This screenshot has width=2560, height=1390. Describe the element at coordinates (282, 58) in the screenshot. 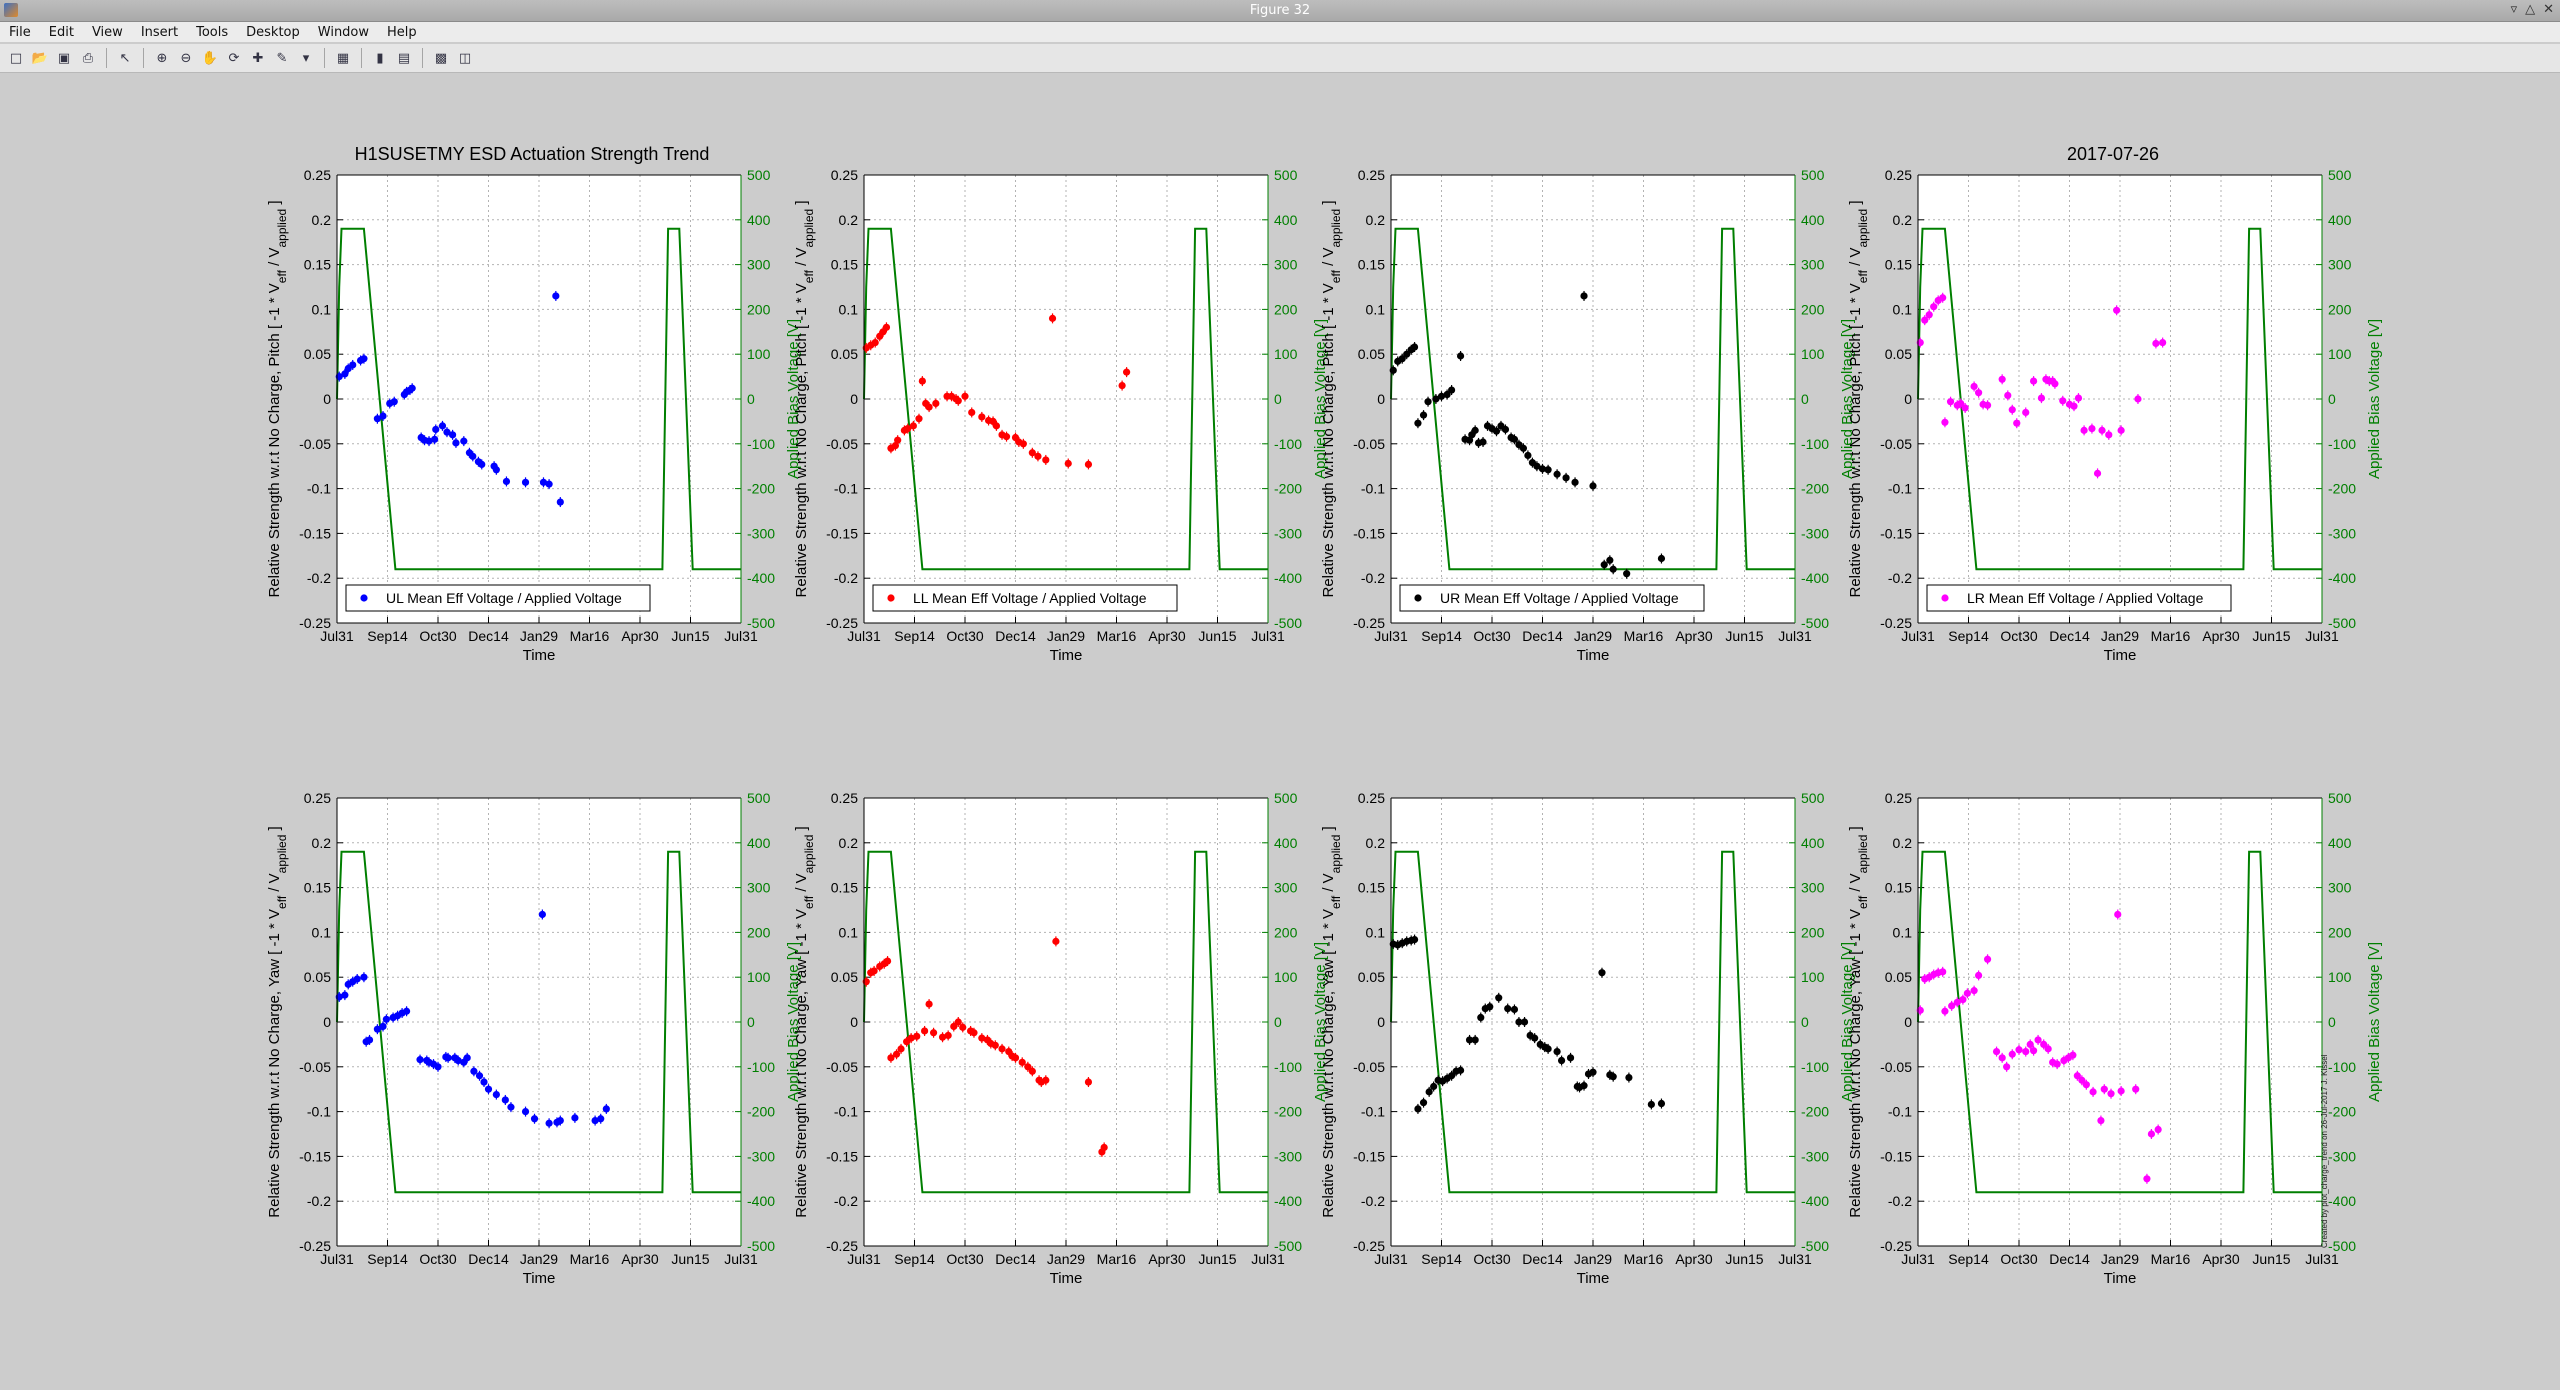

I see `brush-icon: ✎` at that location.